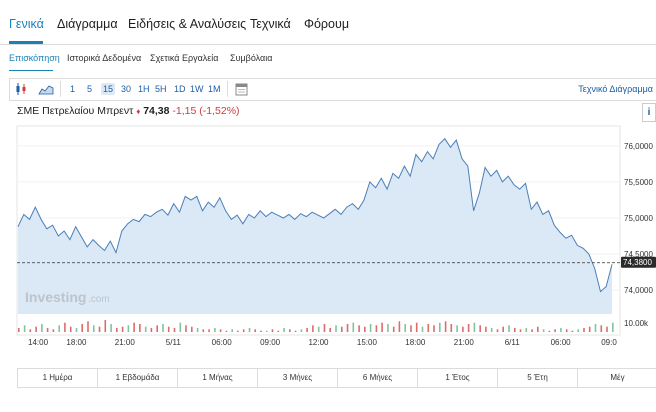  What do you see at coordinates (298, 378) in the screenshot?
I see `range-3-months: 3 Μήνες` at bounding box center [298, 378].